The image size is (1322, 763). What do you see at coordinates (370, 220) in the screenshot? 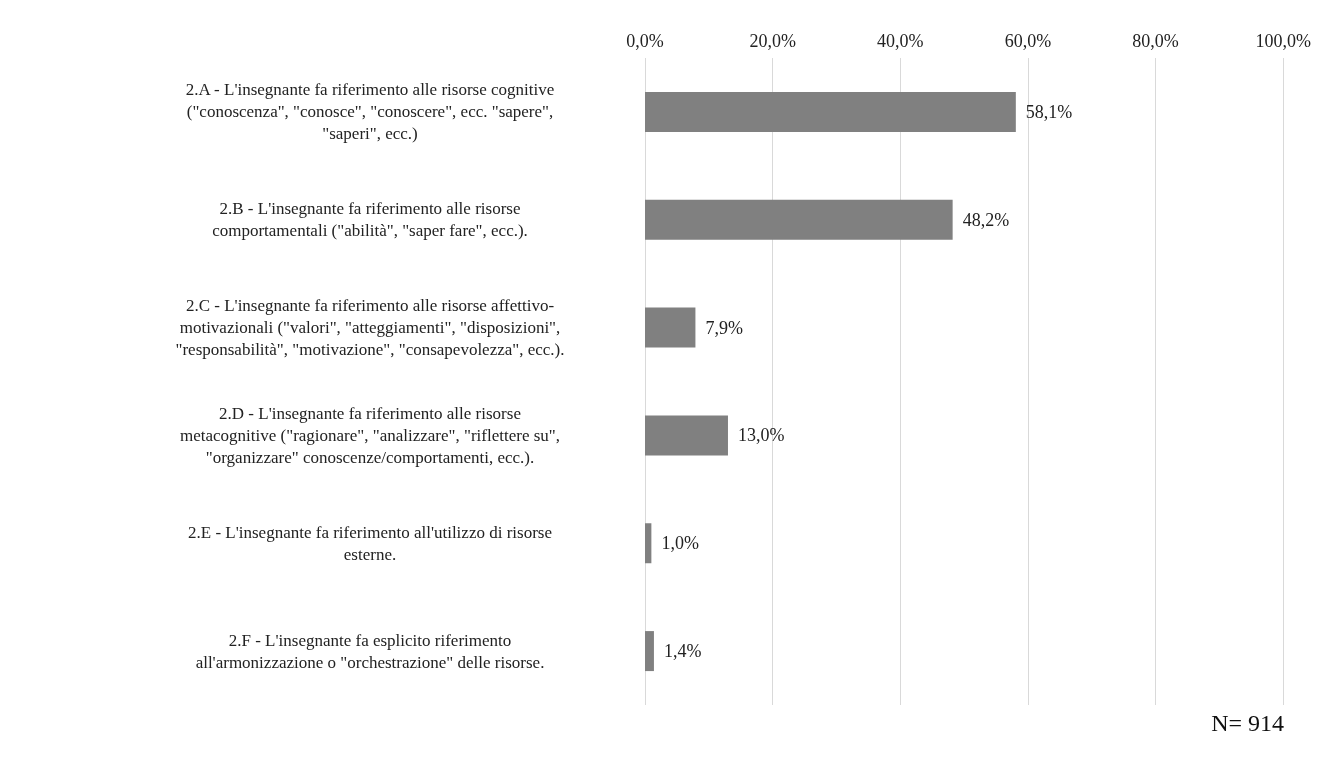
I see `y-tick-label: 2.B - L'insegnante fa riferimento alle risorse comportamentali ("abilità", "saper fare", ecc.).` at bounding box center [370, 220].